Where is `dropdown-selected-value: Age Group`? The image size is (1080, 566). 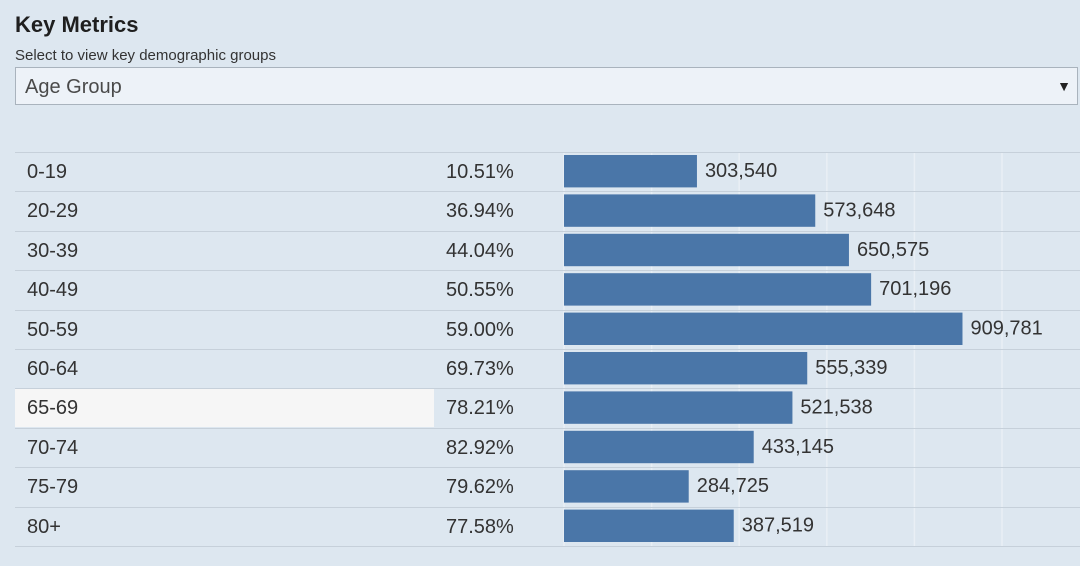
dropdown-selected-value: Age Group is located at coordinates (73, 87).